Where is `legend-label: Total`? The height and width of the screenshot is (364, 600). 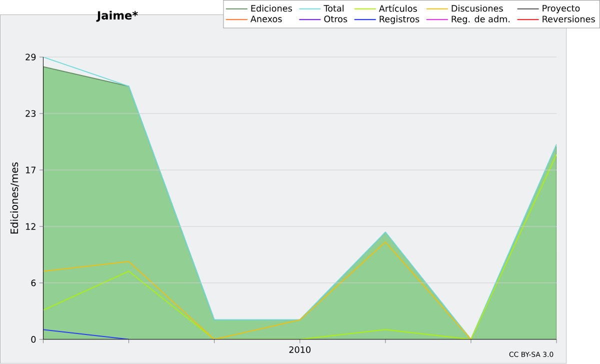
legend-label: Total is located at coordinates (334, 8).